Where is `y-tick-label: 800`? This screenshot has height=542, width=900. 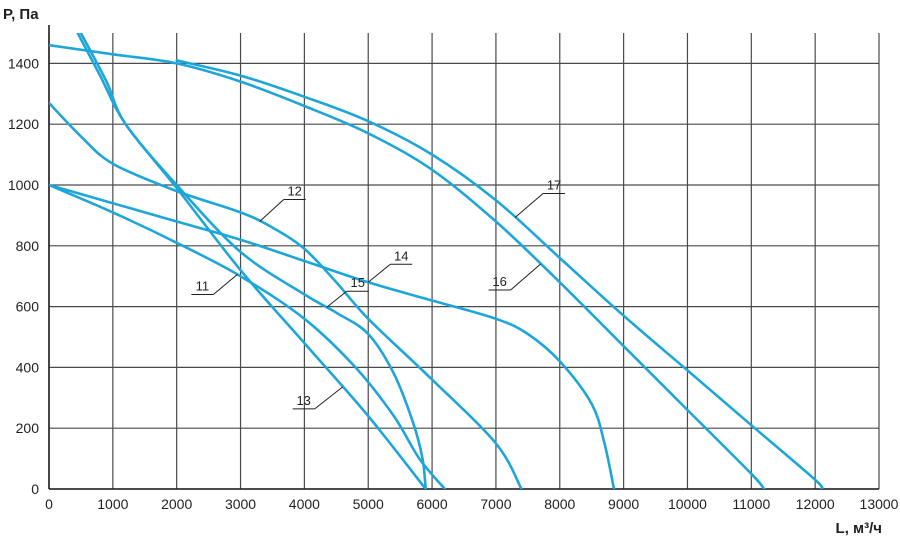
y-tick-label: 800 is located at coordinates (28, 246).